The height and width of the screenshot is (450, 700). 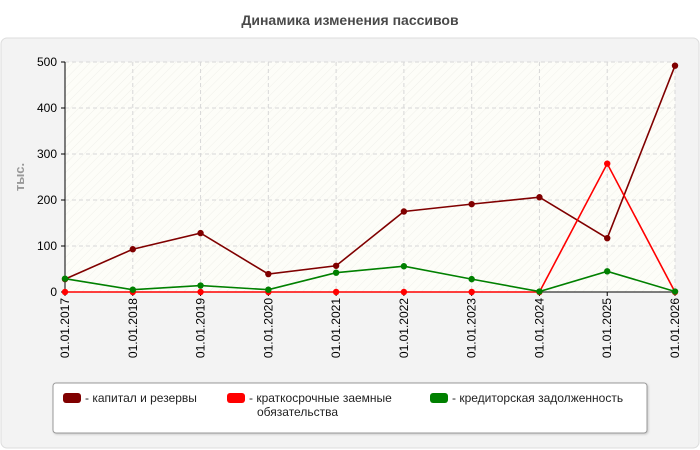 I want to click on legend-item: - краткосрочные заемные обязательства, so click(x=309, y=405).